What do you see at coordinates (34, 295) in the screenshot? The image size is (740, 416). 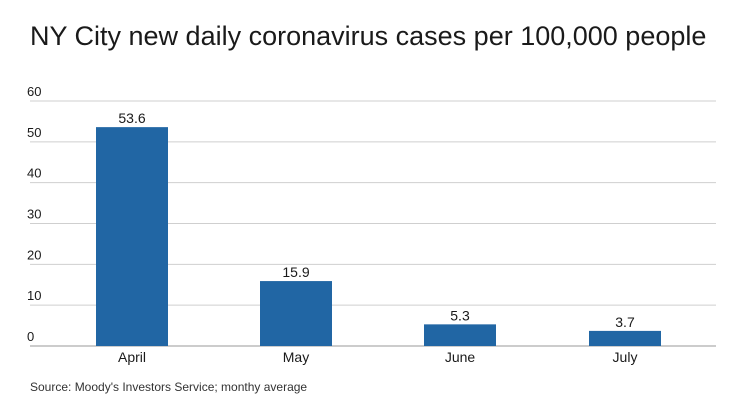 I see `y-tick-label: 10` at bounding box center [34, 295].